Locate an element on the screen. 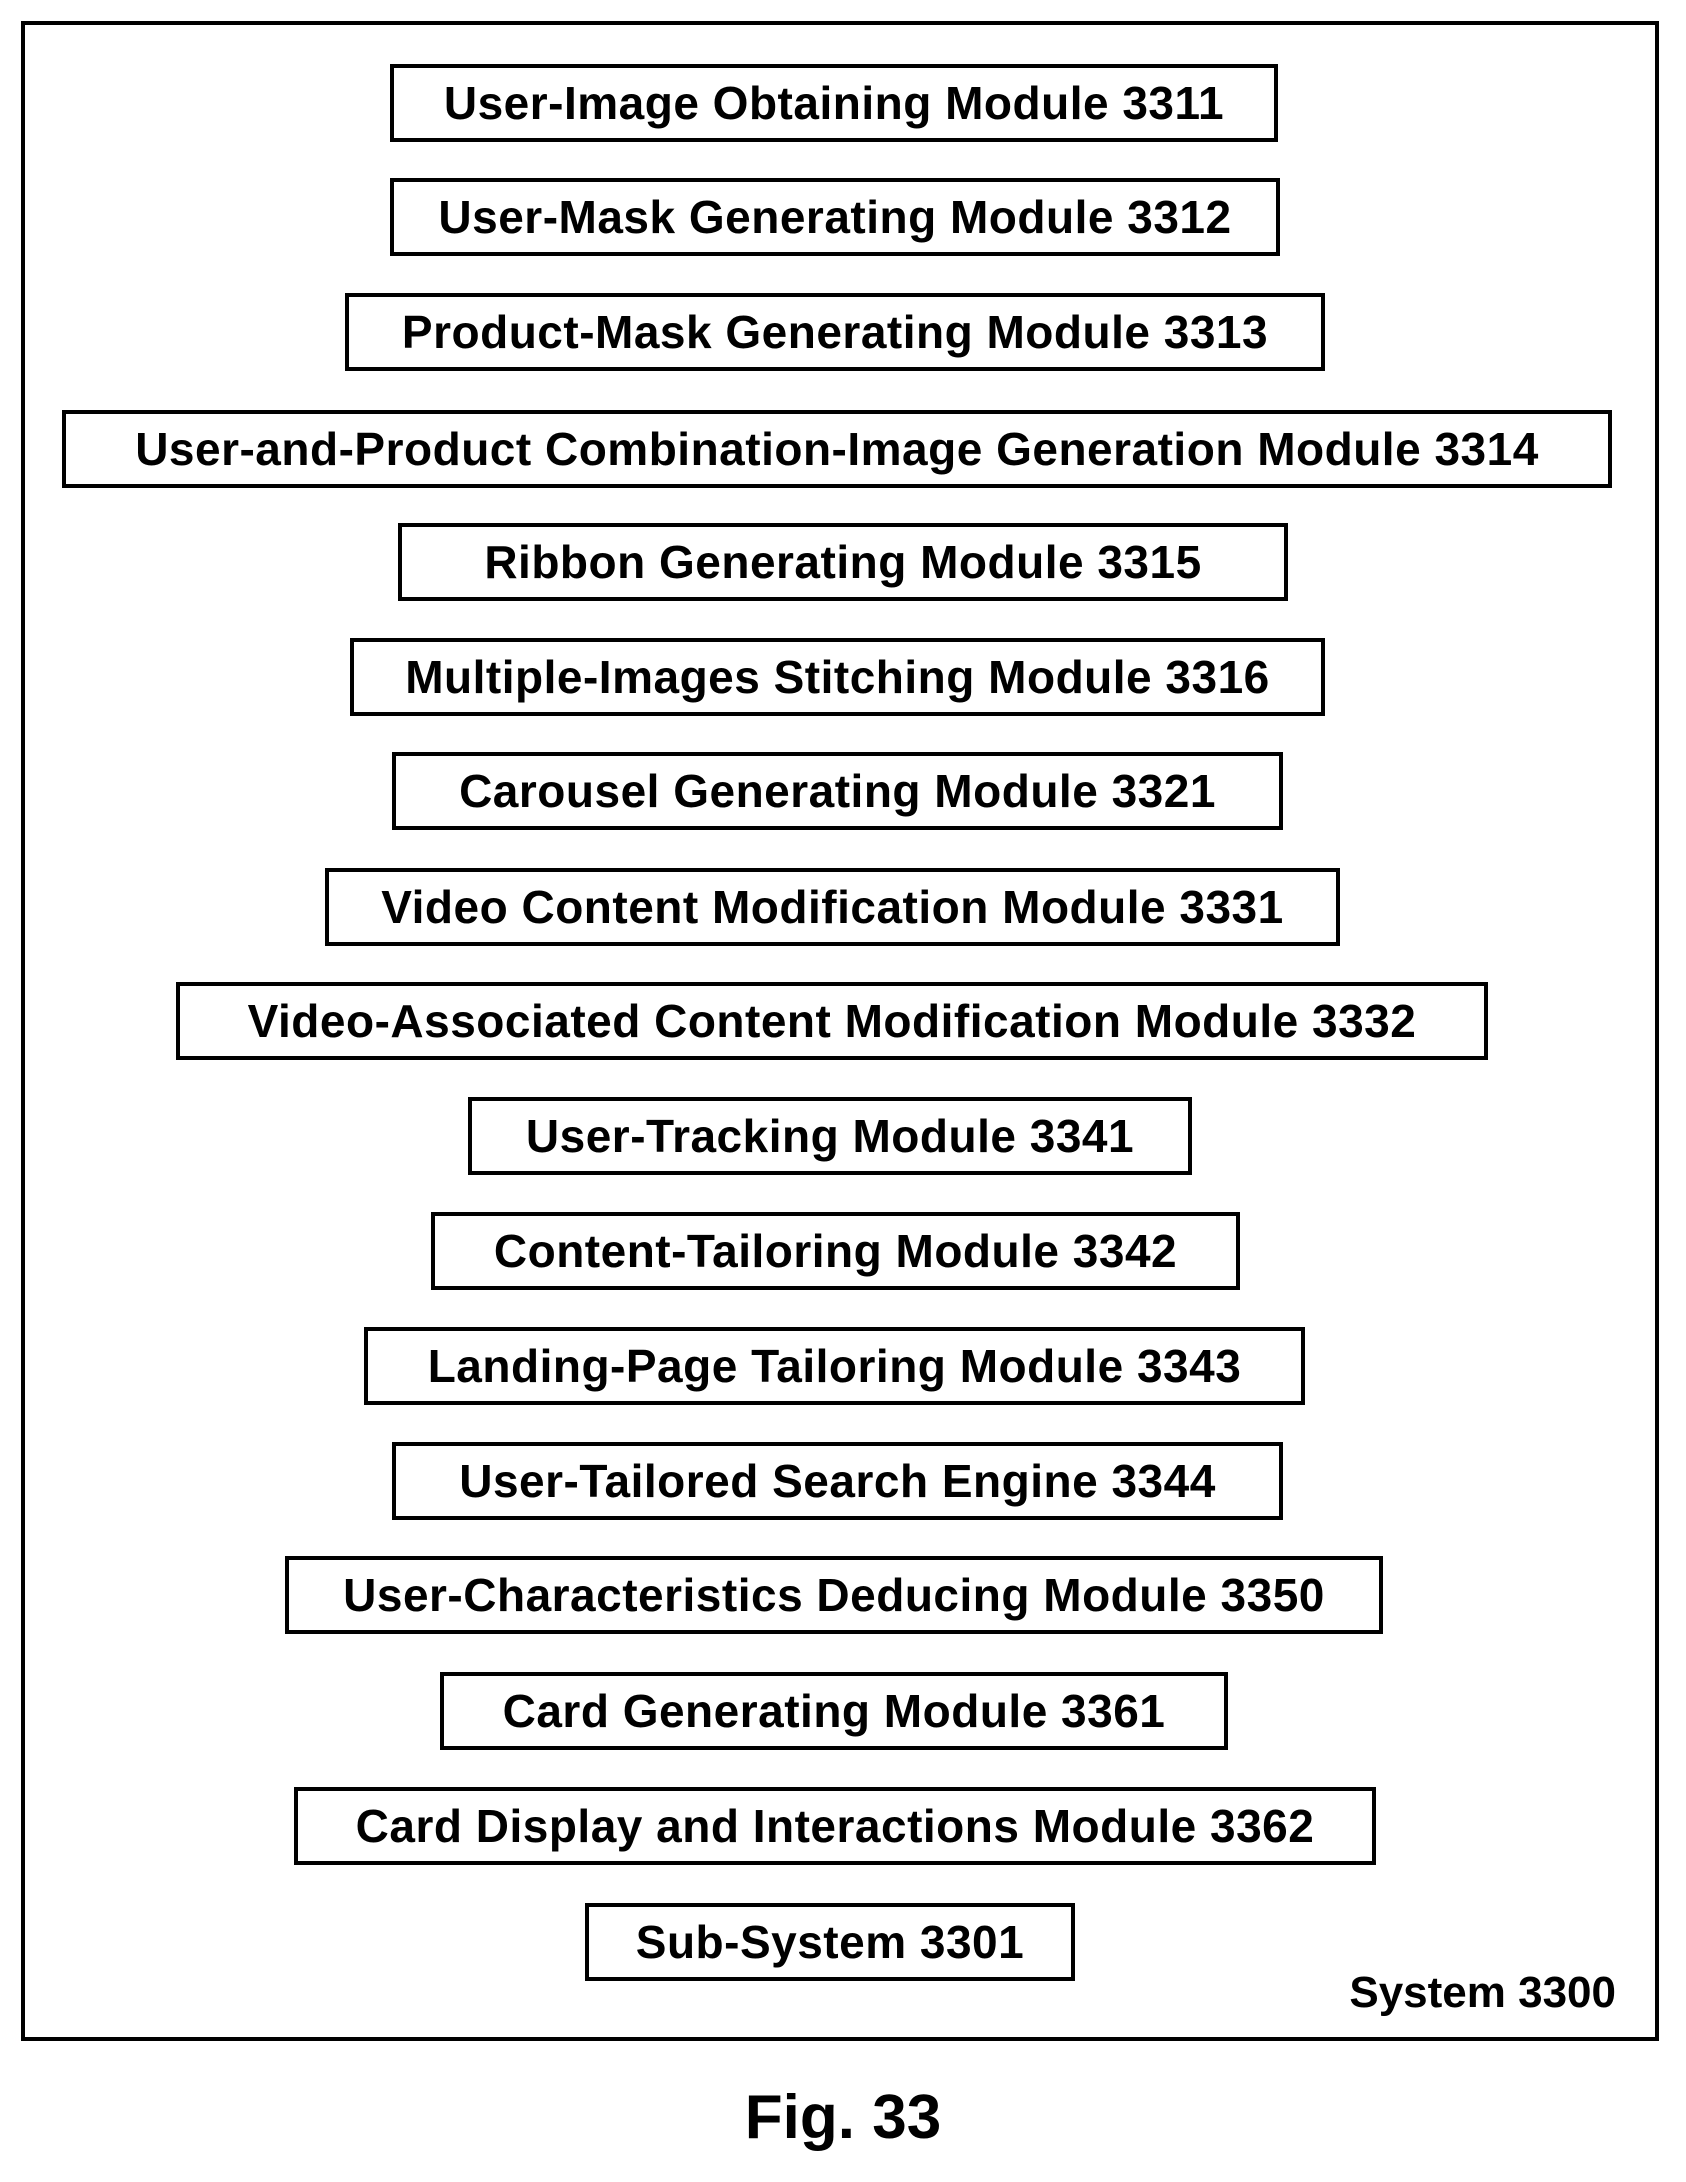  module-label: User-Tracking Module 3341 is located at coordinates (830, 1136).